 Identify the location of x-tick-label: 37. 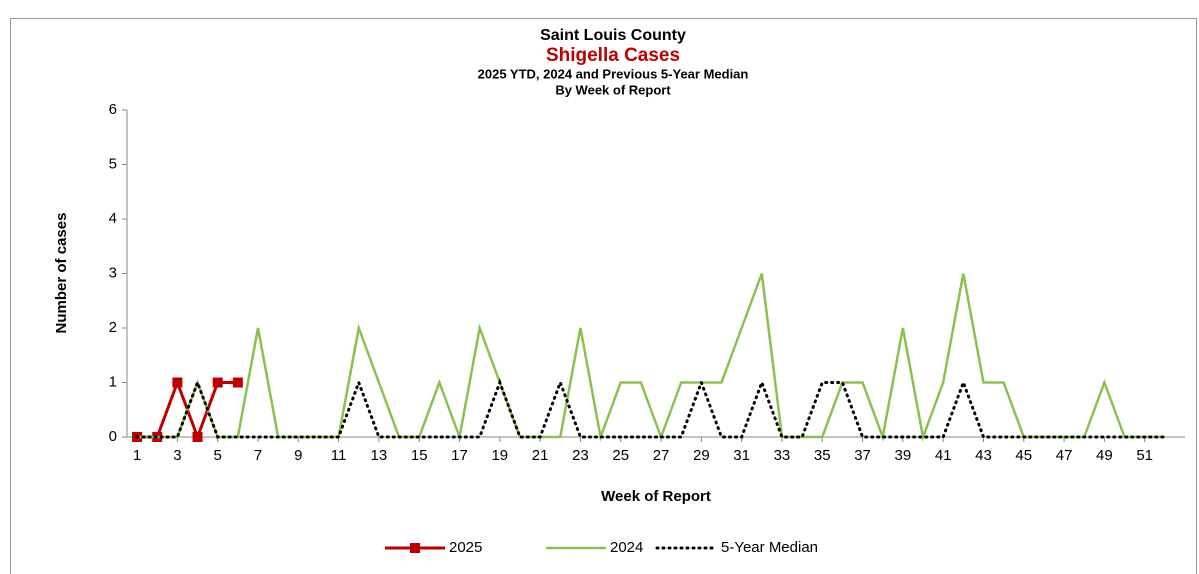
(862, 455).